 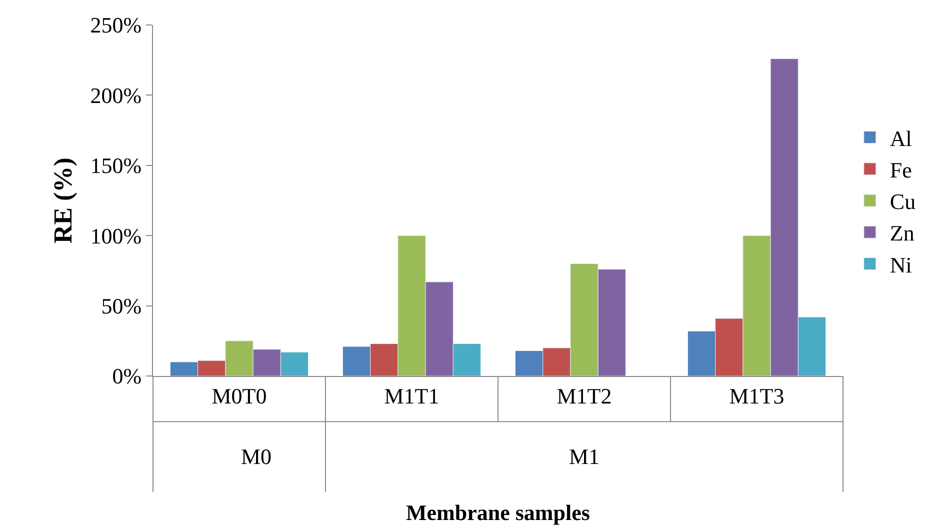 I want to click on y-tick-label: 100%, so click(x=116, y=235).